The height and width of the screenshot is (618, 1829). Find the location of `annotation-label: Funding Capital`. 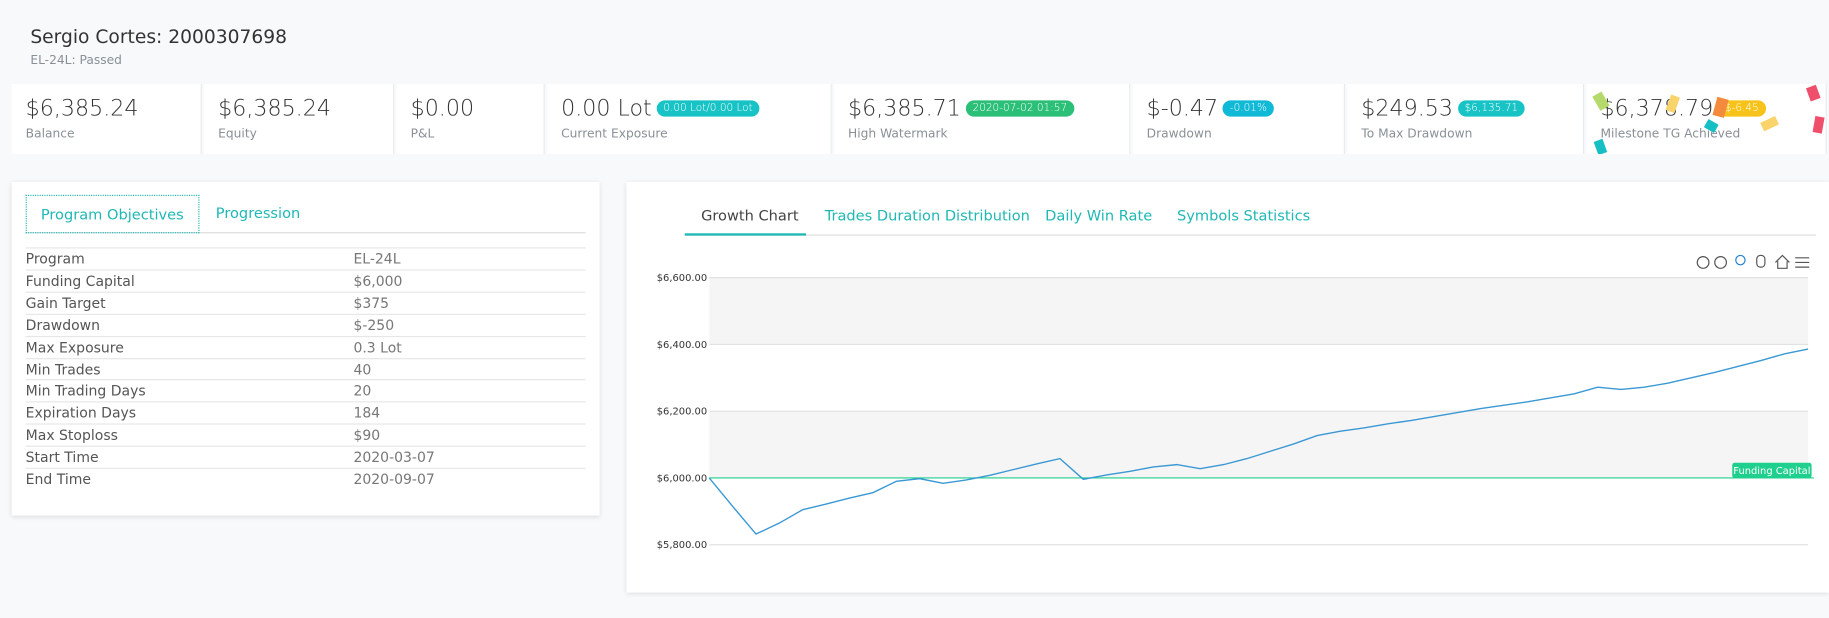

annotation-label: Funding Capital is located at coordinates (1771, 471).